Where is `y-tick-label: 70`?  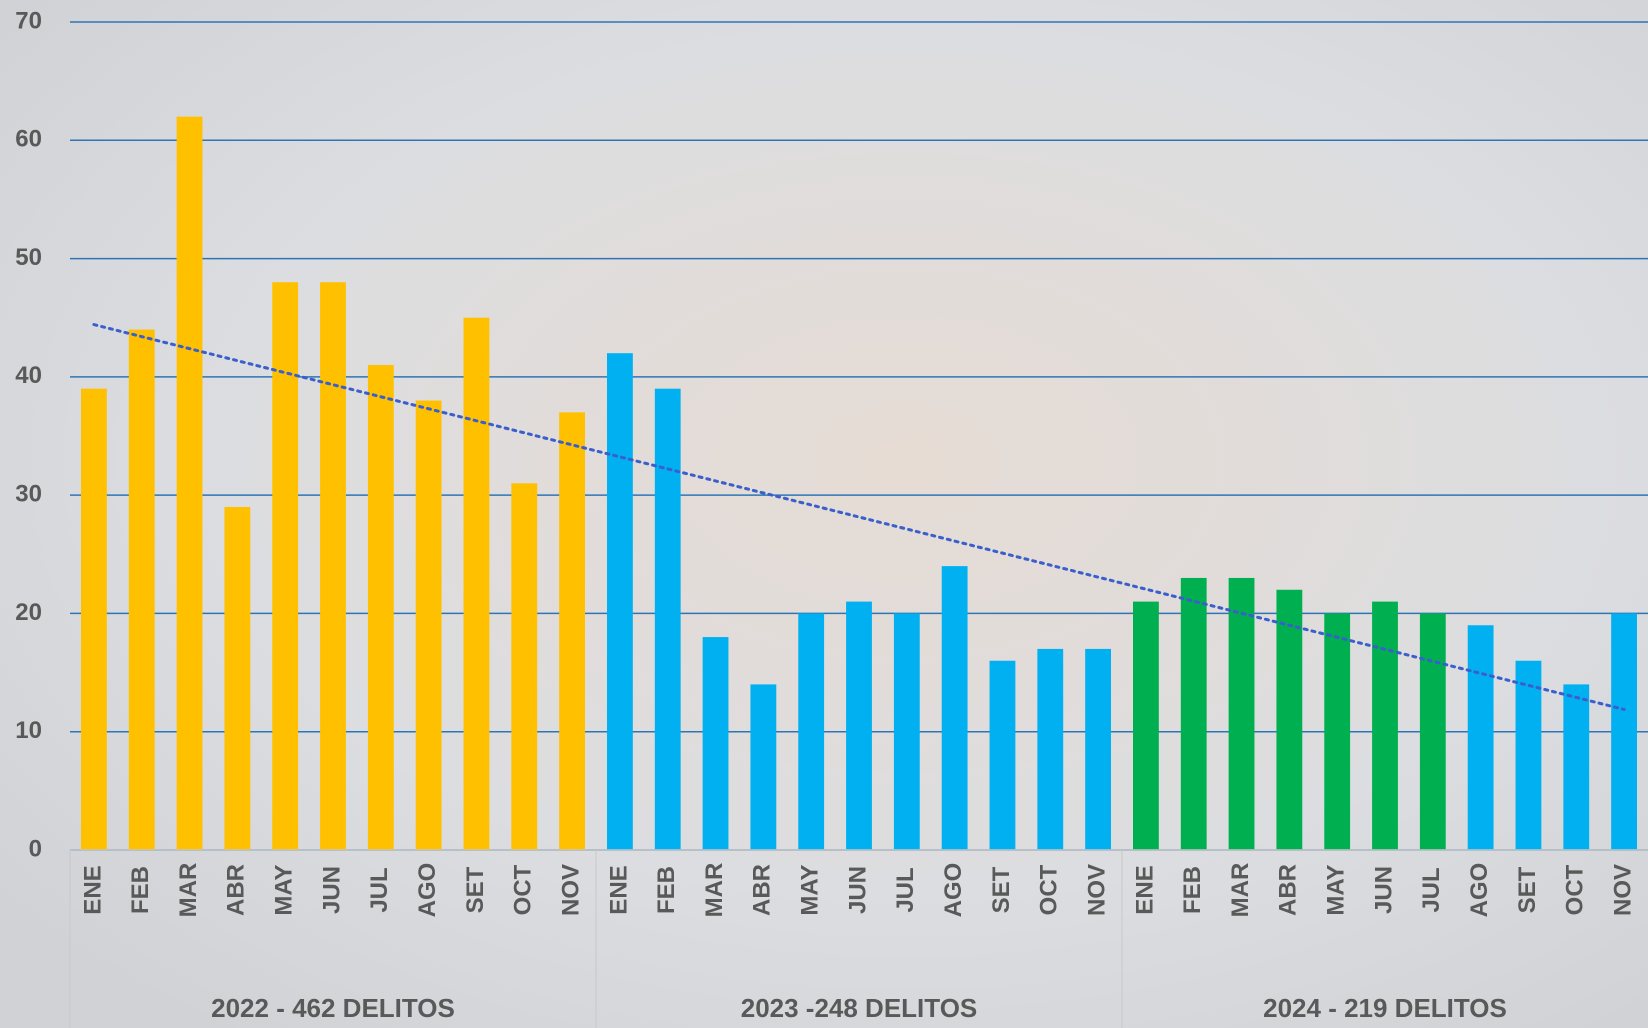
y-tick-label: 70 is located at coordinates (28, 20).